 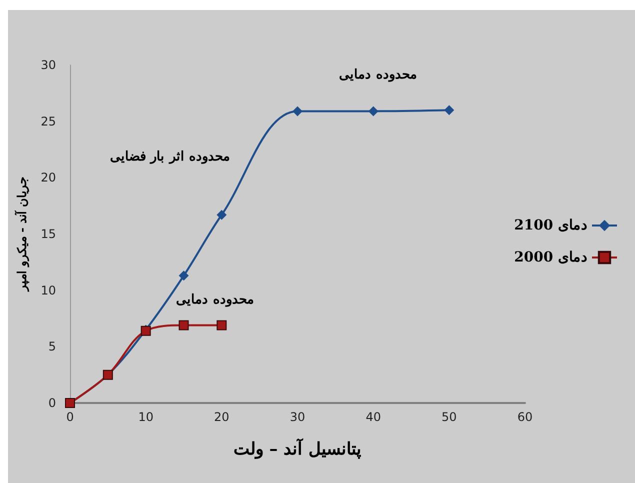 I want to click on y-tick-label: 25, so click(x=48, y=121).